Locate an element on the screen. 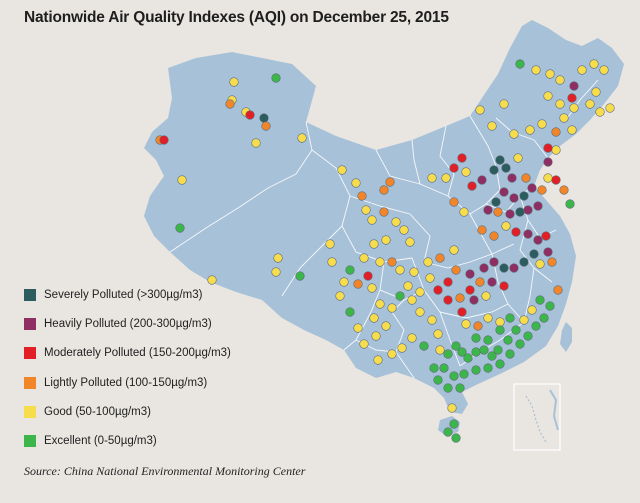 This screenshot has height=503, width=640. legend-item-light: Lightly Polluted (100-150µg/m3) is located at coordinates (115, 383).